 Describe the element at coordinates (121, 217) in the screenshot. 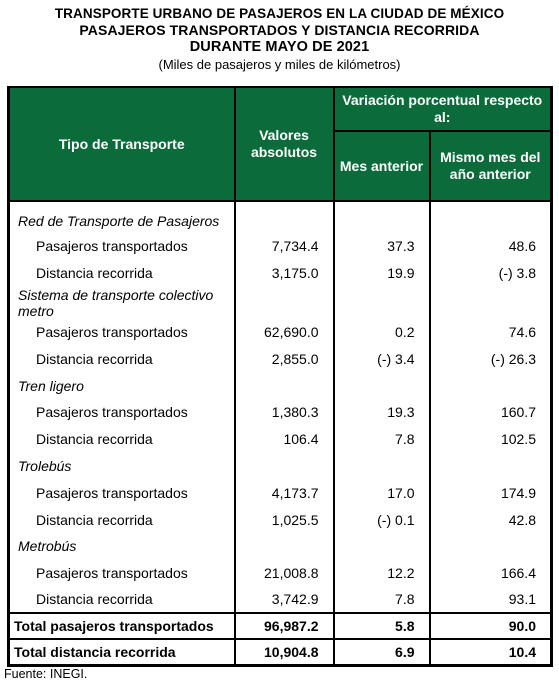

I see `row-label: Red de Transporte de Pasajeros` at that location.